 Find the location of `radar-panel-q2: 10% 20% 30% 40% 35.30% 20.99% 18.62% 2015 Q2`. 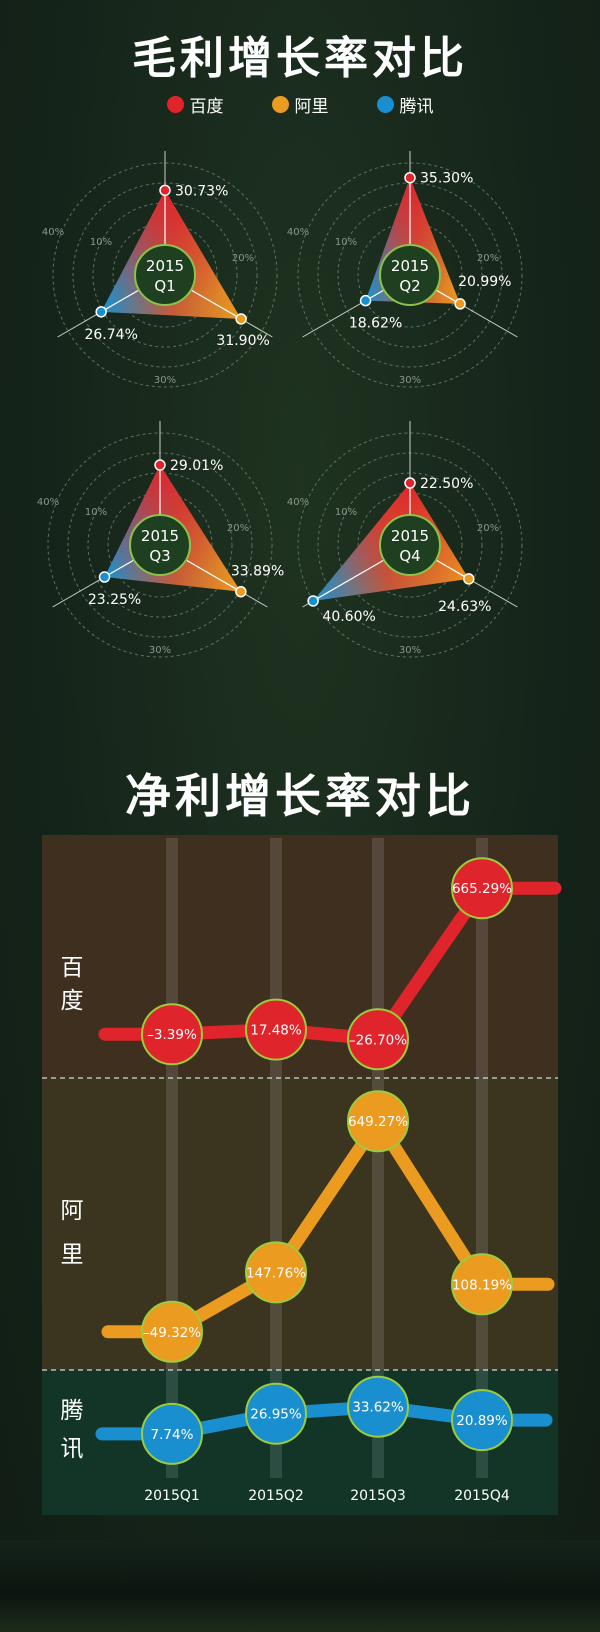

radar-panel-q2: 10% 20% 30% 40% 35.30% 20.99% 18.62% 2015 Q2 is located at coordinates (405, 269).